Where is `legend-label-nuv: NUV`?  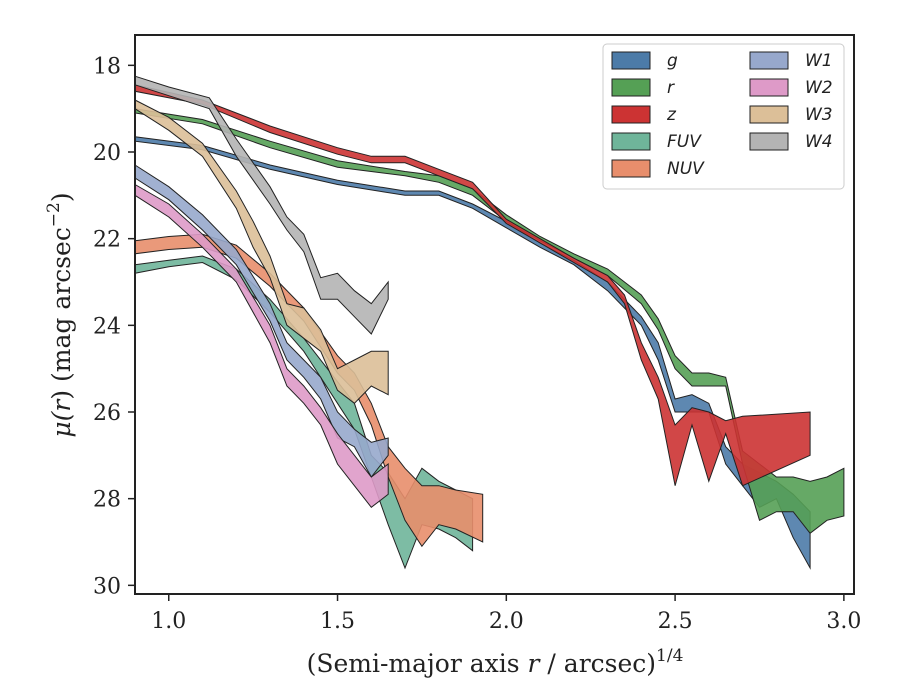
legend-label-nuv: NUV is located at coordinates (686, 169).